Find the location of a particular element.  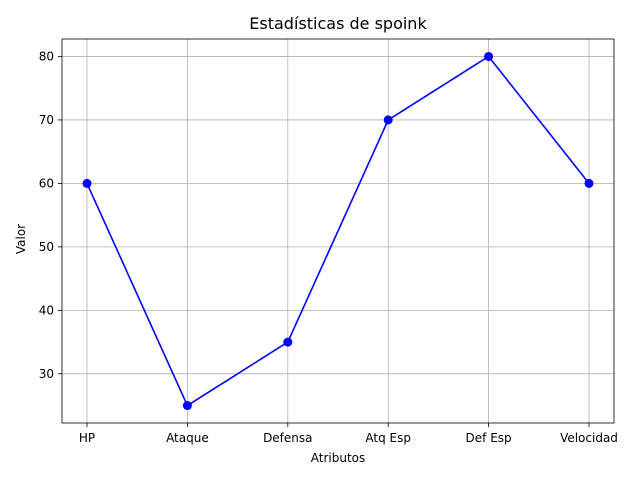

y-tick-label: 30 is located at coordinates (46, 374).